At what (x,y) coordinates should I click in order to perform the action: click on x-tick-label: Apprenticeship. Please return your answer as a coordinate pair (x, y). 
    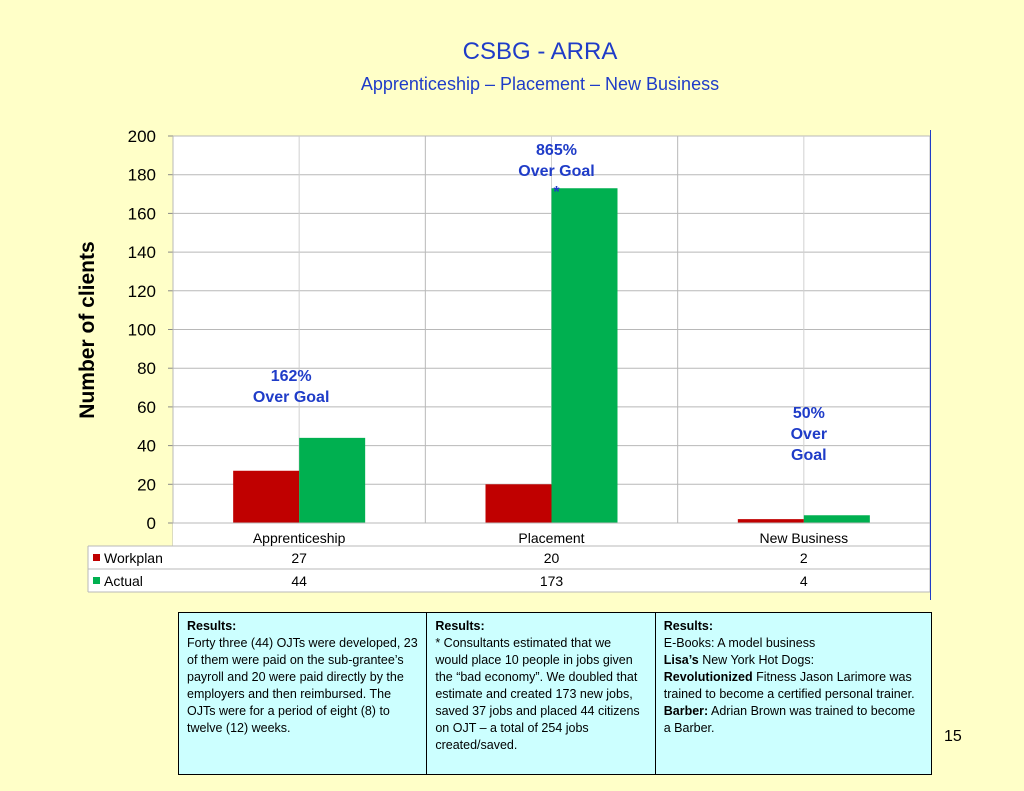
    Looking at the image, I should click on (299, 538).